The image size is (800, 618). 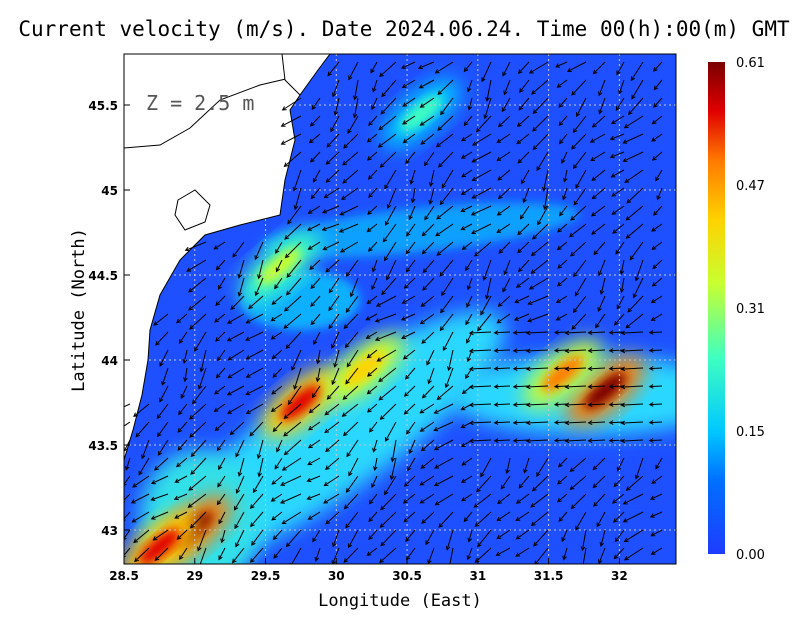 What do you see at coordinates (103, 276) in the screenshot?
I see `y-tick-label: 44.5` at bounding box center [103, 276].